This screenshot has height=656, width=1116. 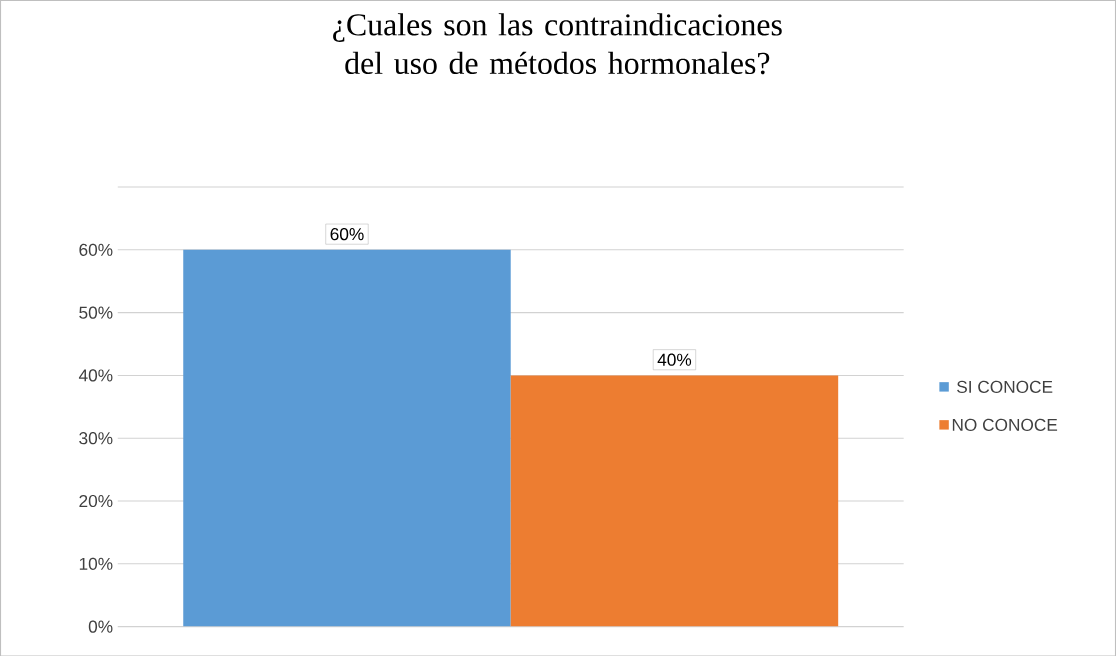 What do you see at coordinates (1005, 386) in the screenshot?
I see `legend-label: SI CONOCE` at bounding box center [1005, 386].